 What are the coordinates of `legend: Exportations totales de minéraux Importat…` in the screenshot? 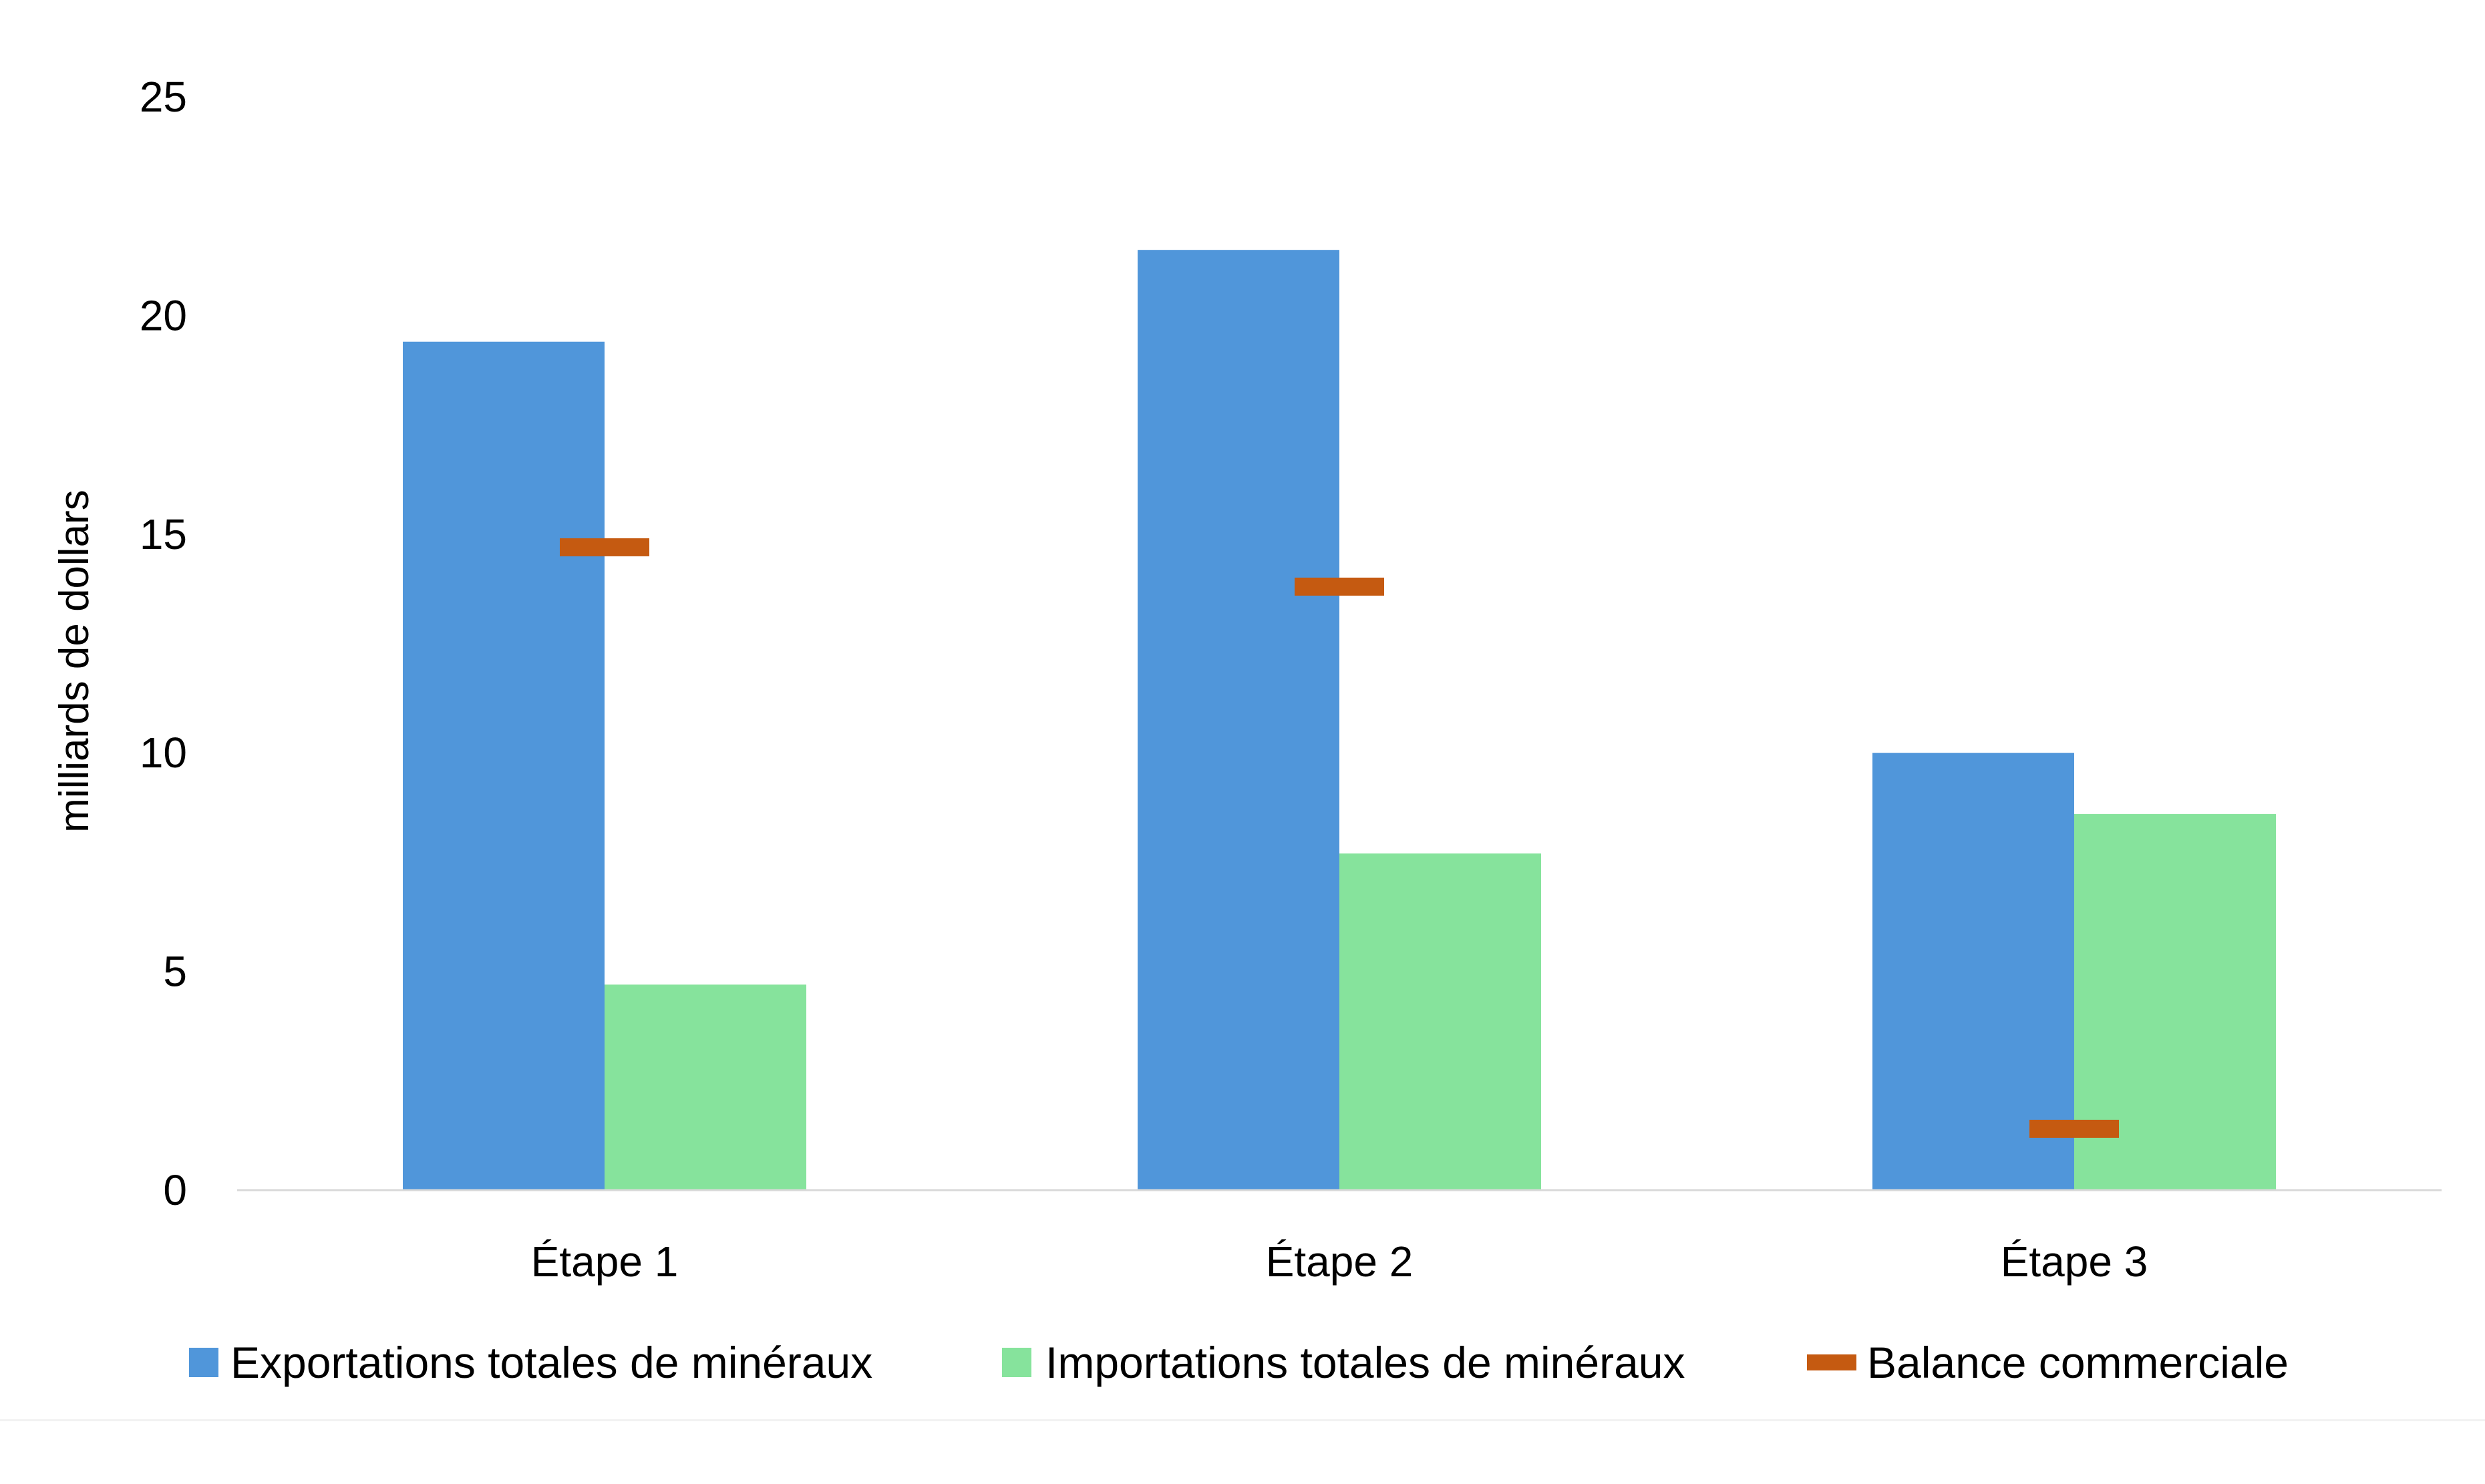 It's located at (1239, 1362).